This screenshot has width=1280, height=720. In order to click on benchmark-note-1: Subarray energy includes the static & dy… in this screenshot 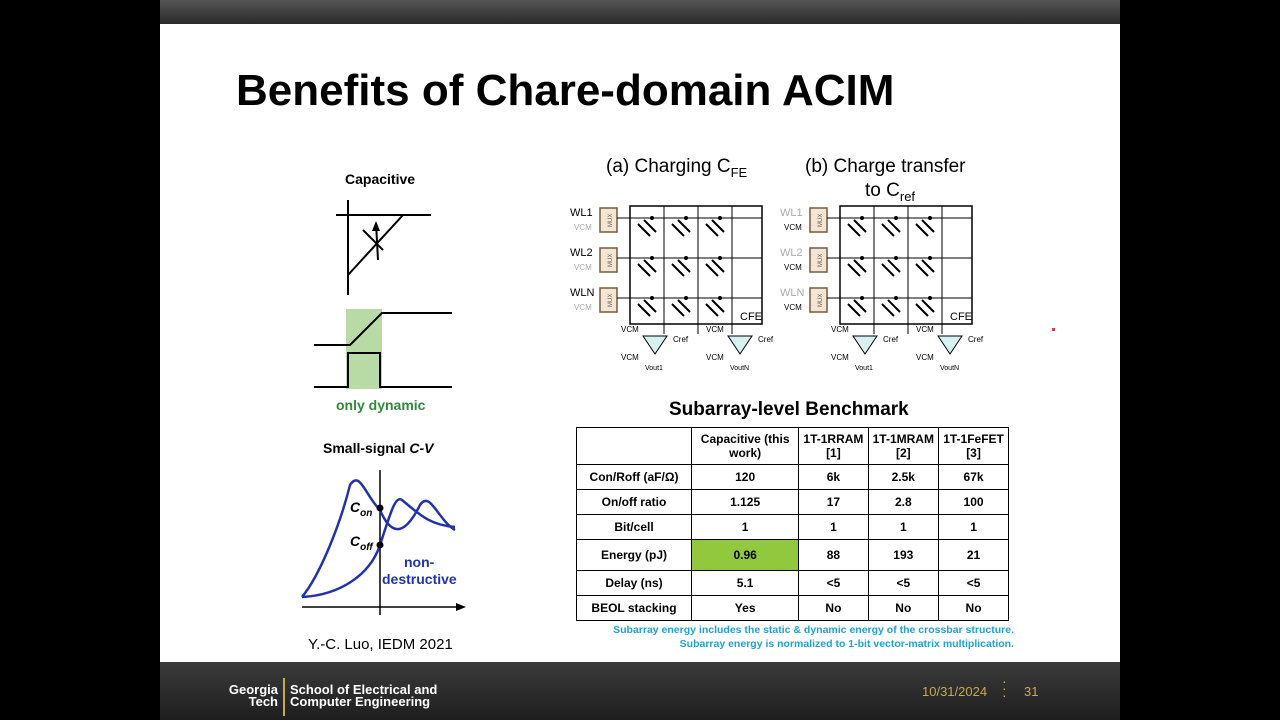, I will do `click(813, 630)`.